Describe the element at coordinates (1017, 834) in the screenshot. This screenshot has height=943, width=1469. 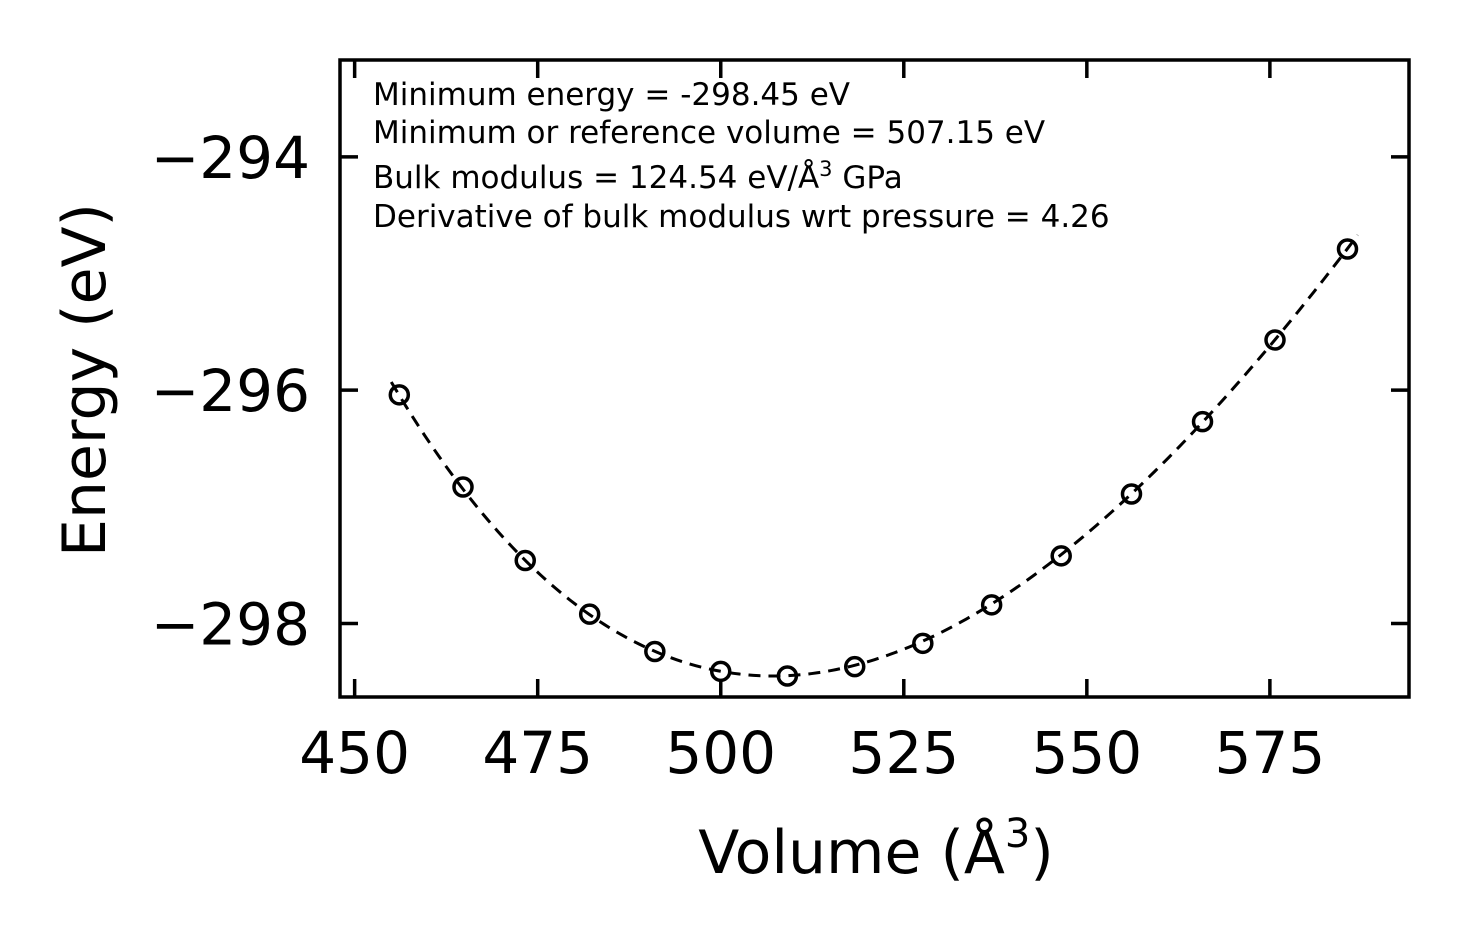
I see `x-axis-title-superscript: 3` at that location.